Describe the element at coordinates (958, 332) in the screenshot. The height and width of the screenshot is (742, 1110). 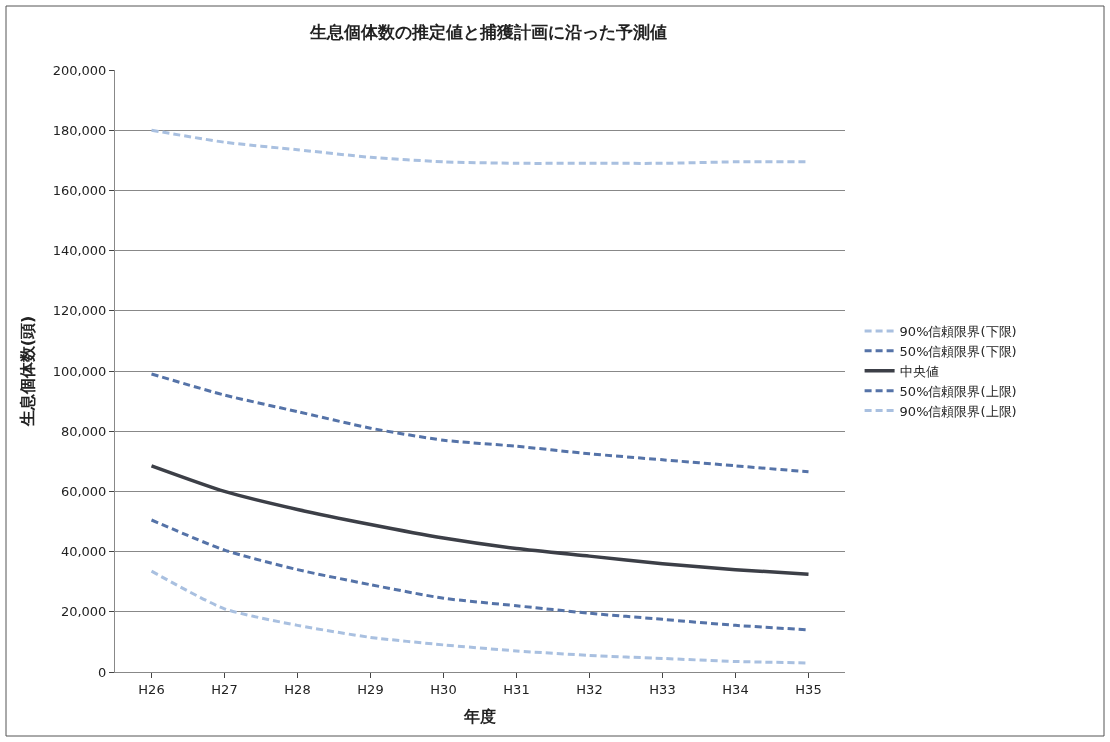
I see `legend-label: 90%信頼限界(下限)` at that location.